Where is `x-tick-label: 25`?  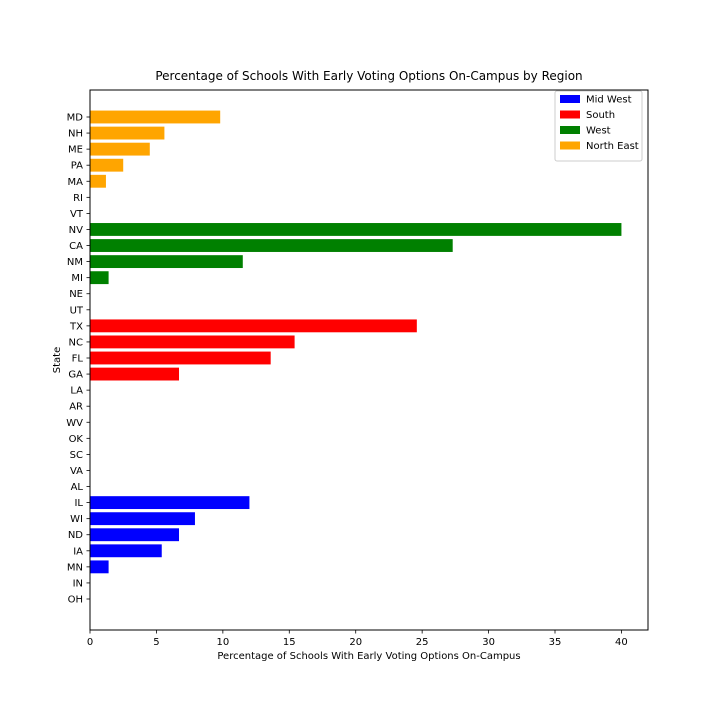 x-tick-label: 25 is located at coordinates (422, 642).